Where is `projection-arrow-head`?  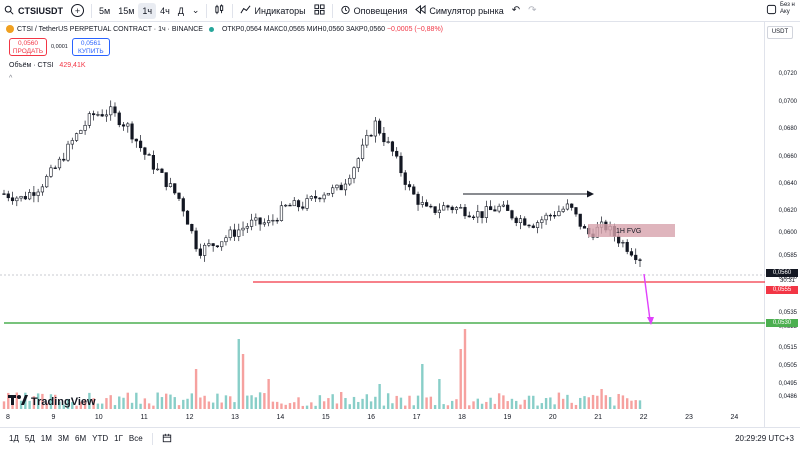
projection-arrow-head is located at coordinates (650, 321).